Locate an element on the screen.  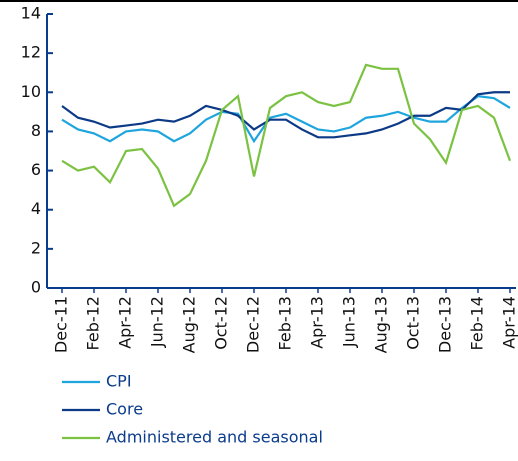
x-tick-label: Jun-12 is located at coordinates (157, 322).